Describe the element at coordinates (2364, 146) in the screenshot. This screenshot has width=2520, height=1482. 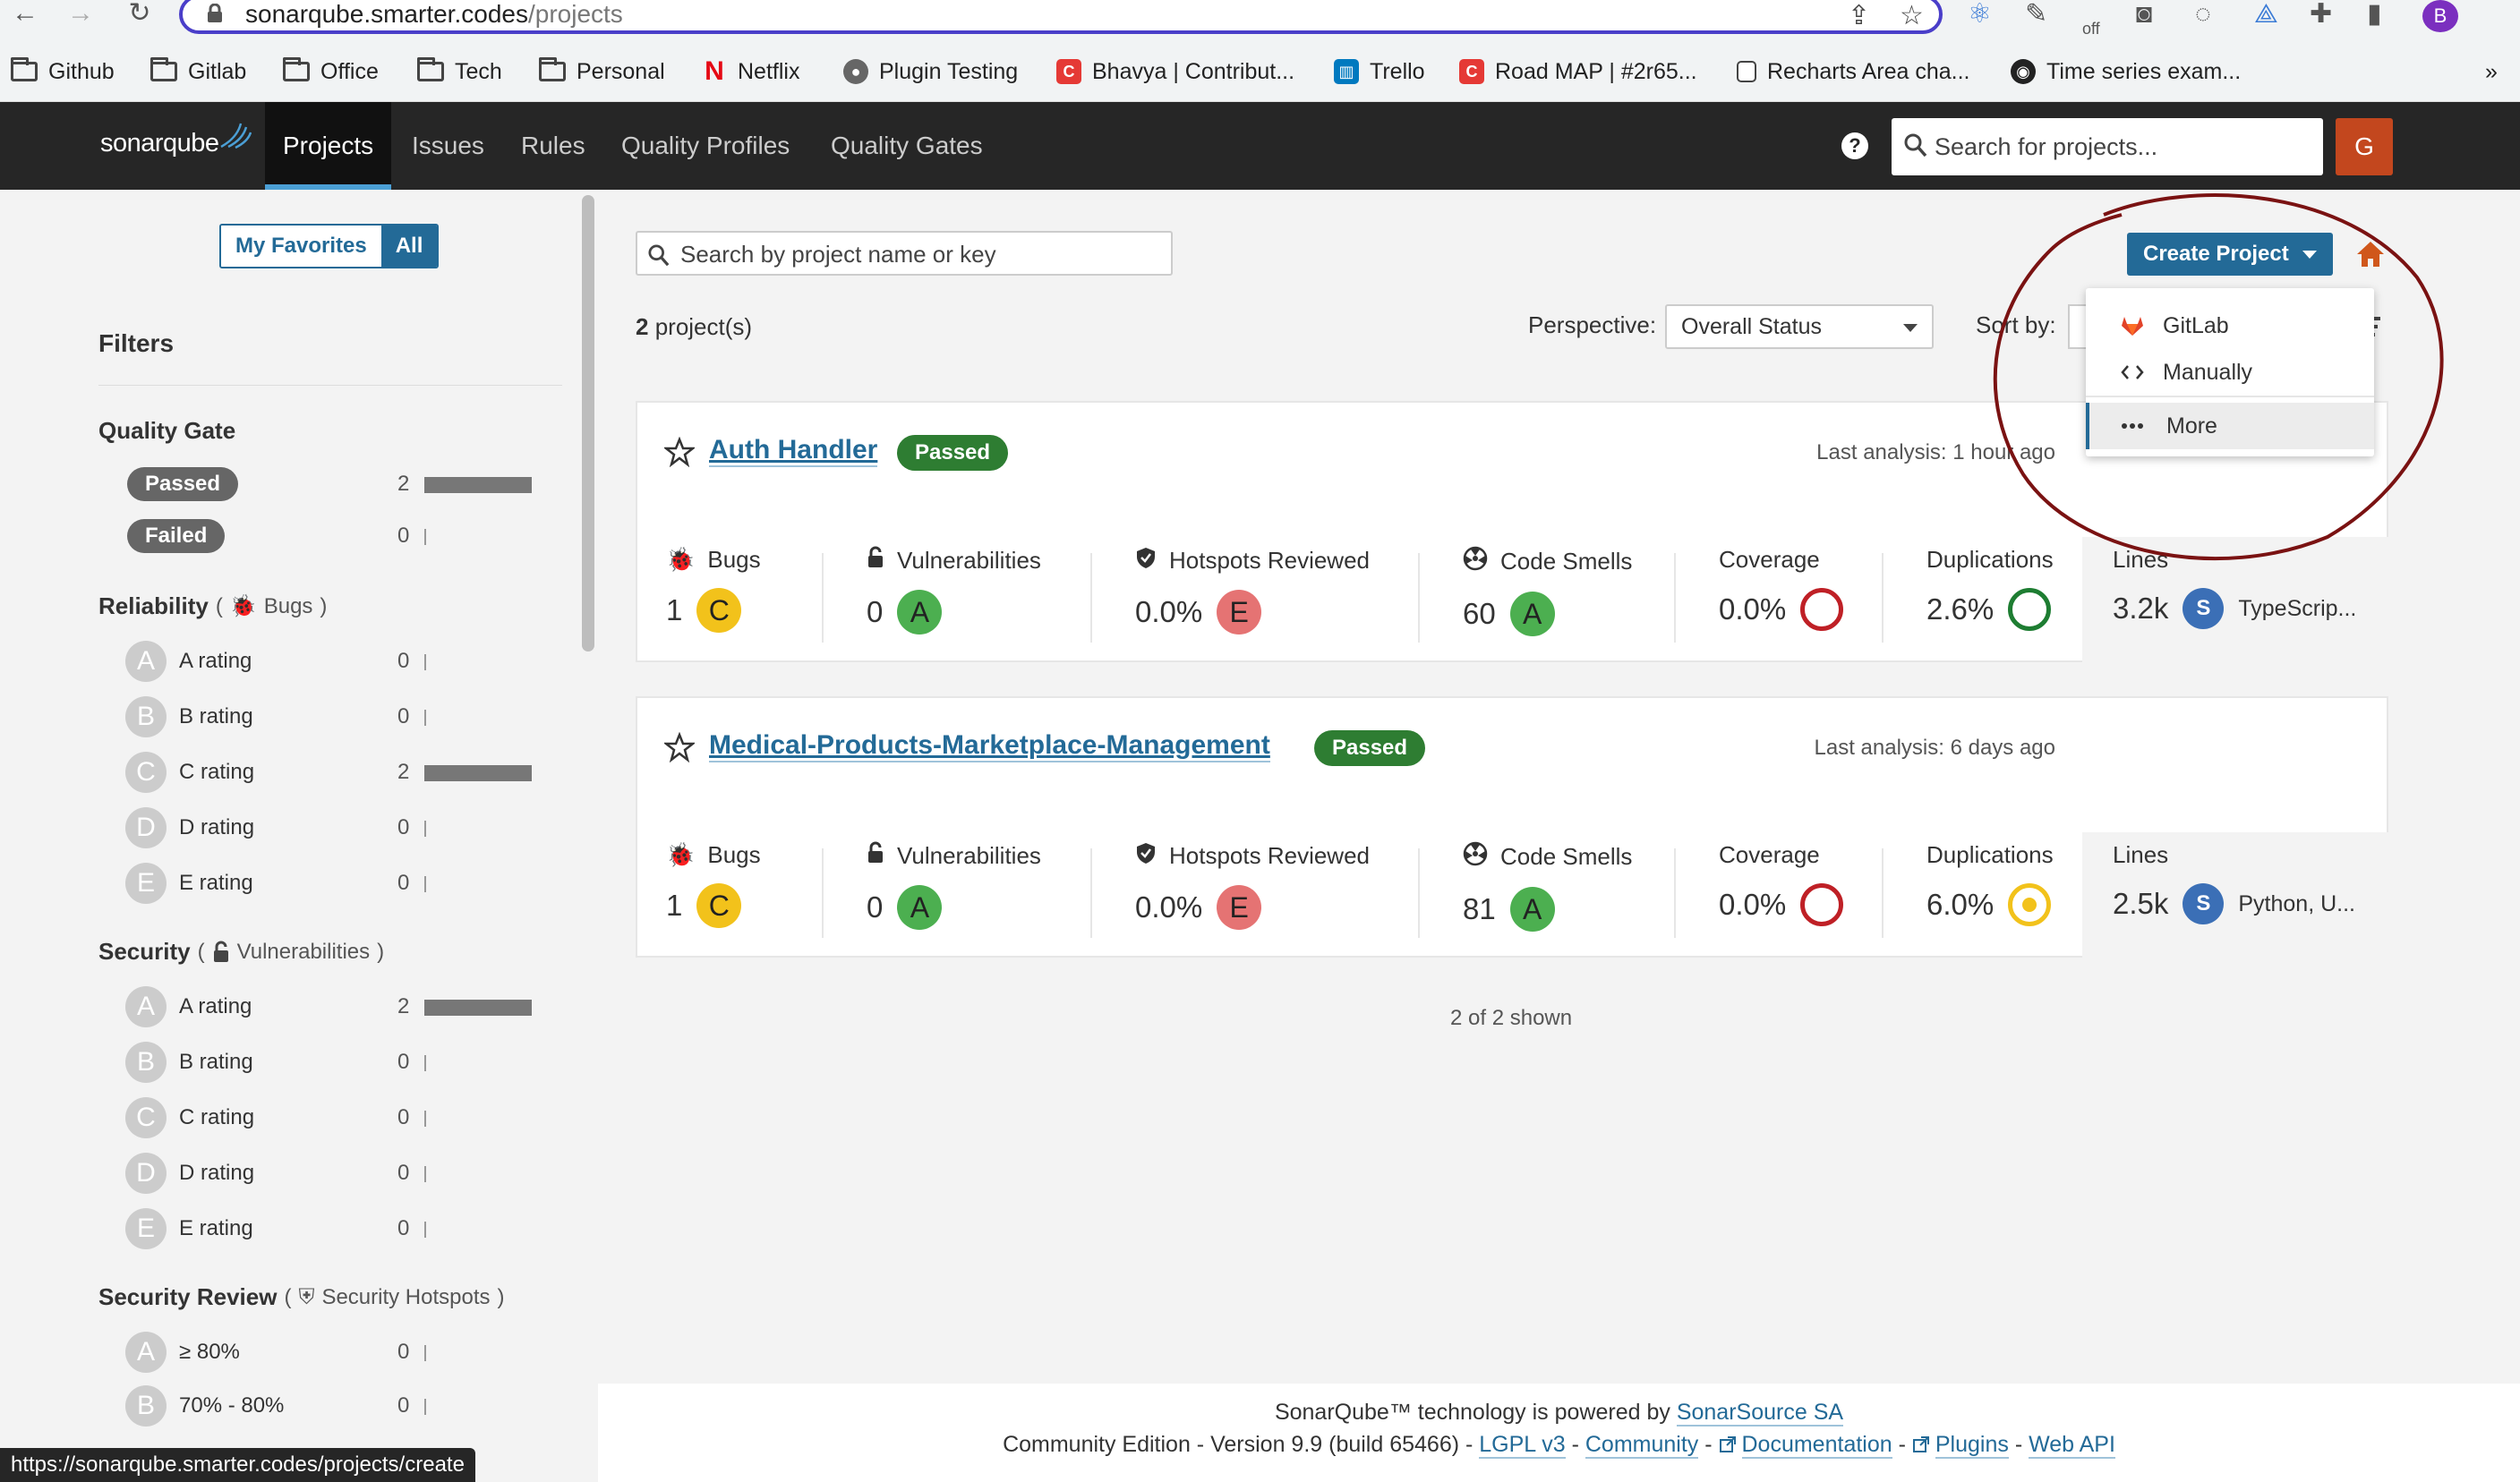
I see `user-avatar: G` at that location.